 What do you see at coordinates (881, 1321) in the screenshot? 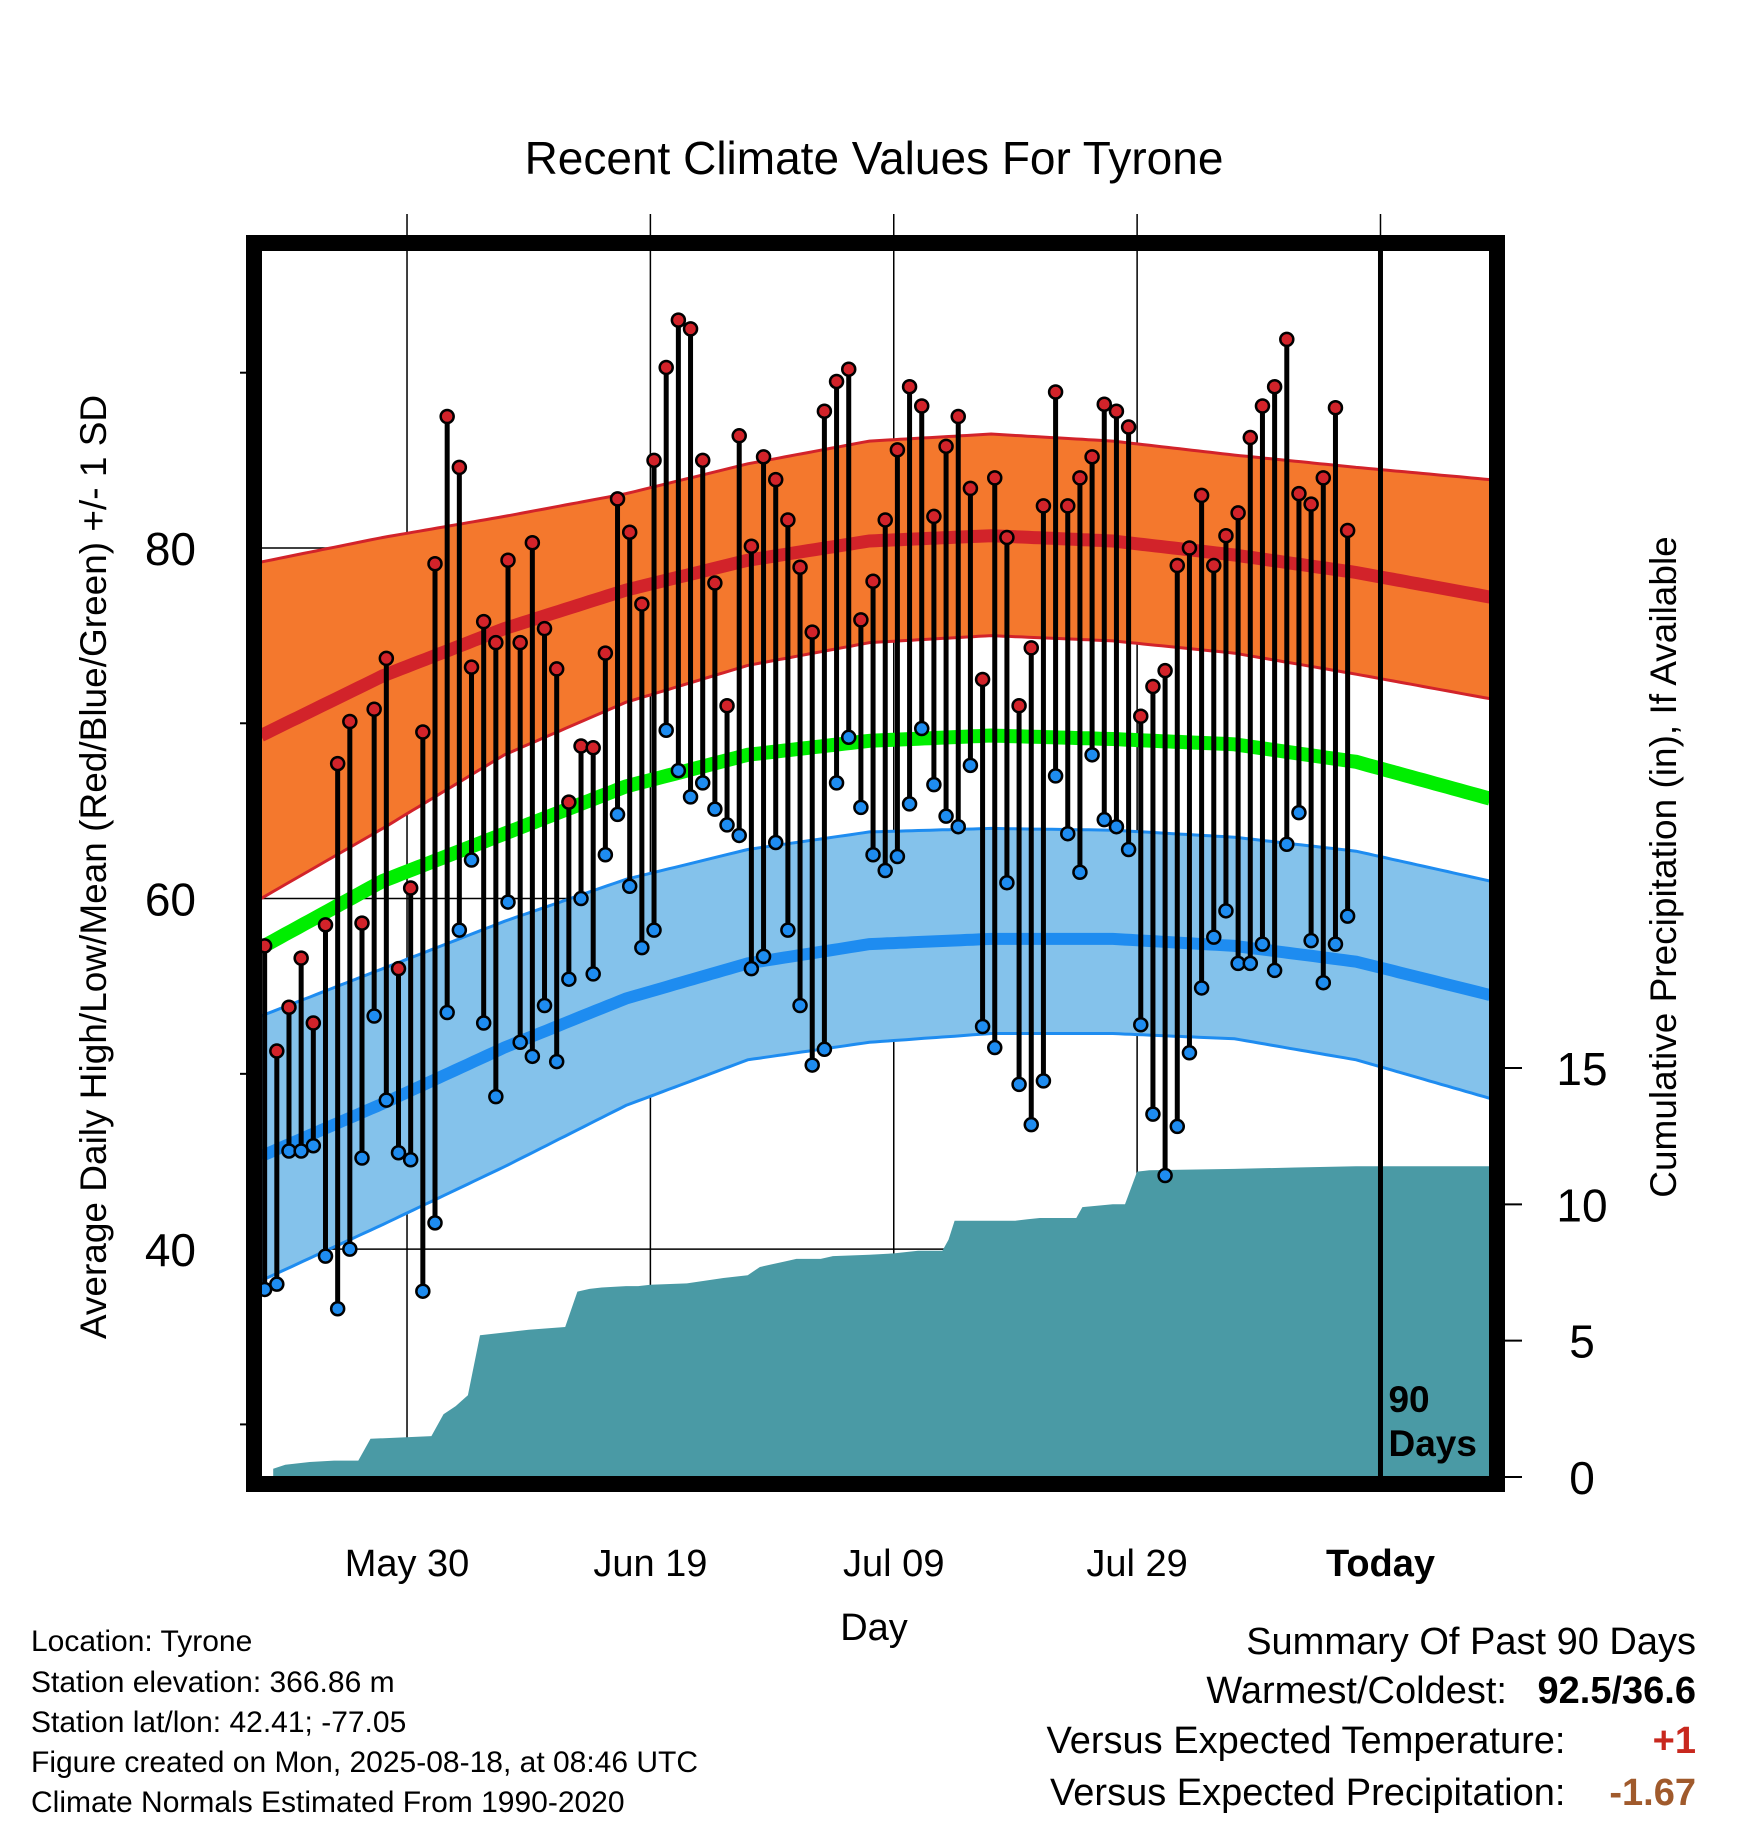
I see `precipitation-area` at bounding box center [881, 1321].